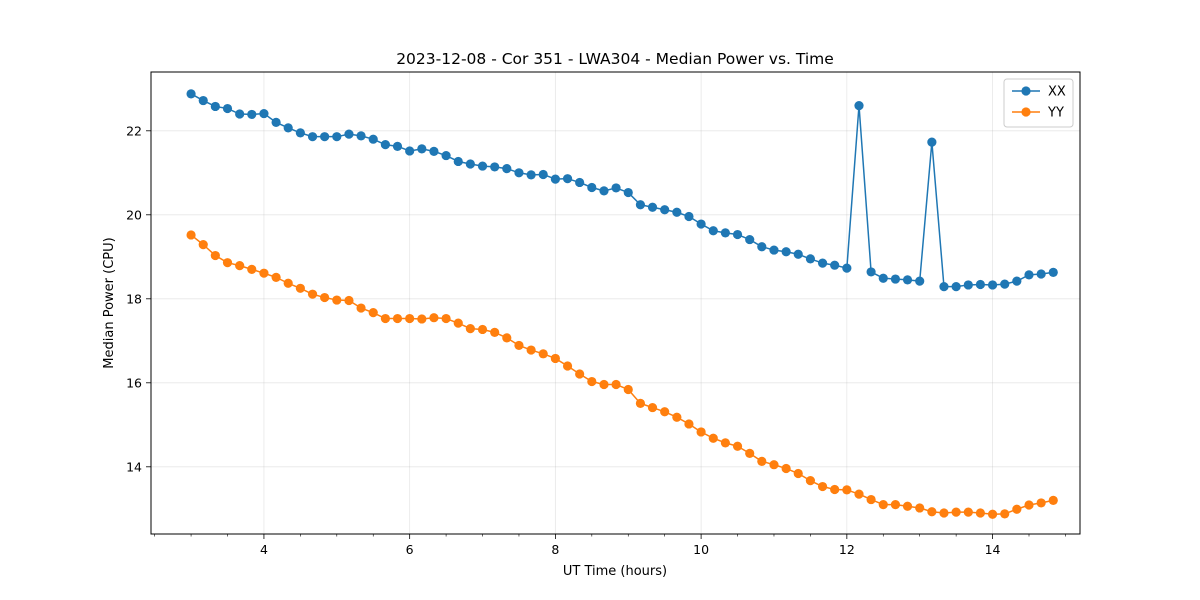 This screenshot has height=600, width=1200. I want to click on x-axis-label: UT Time (hours), so click(615, 571).